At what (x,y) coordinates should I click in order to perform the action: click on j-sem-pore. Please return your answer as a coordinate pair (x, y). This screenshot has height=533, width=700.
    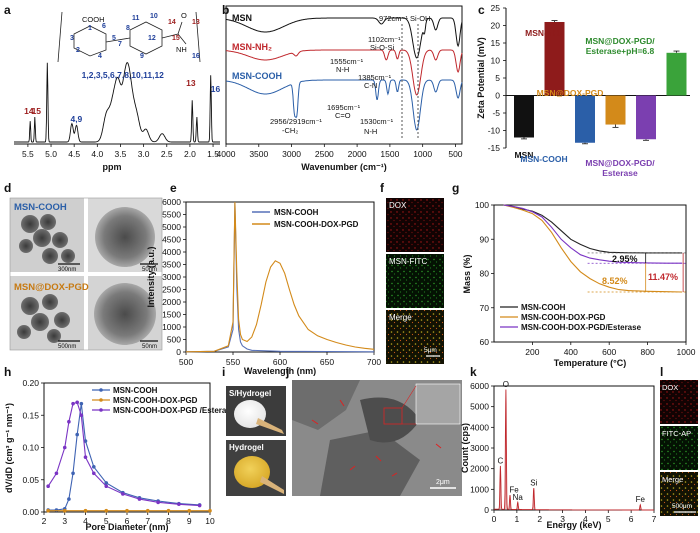
    Looking at the image, I should click on (390, 420).